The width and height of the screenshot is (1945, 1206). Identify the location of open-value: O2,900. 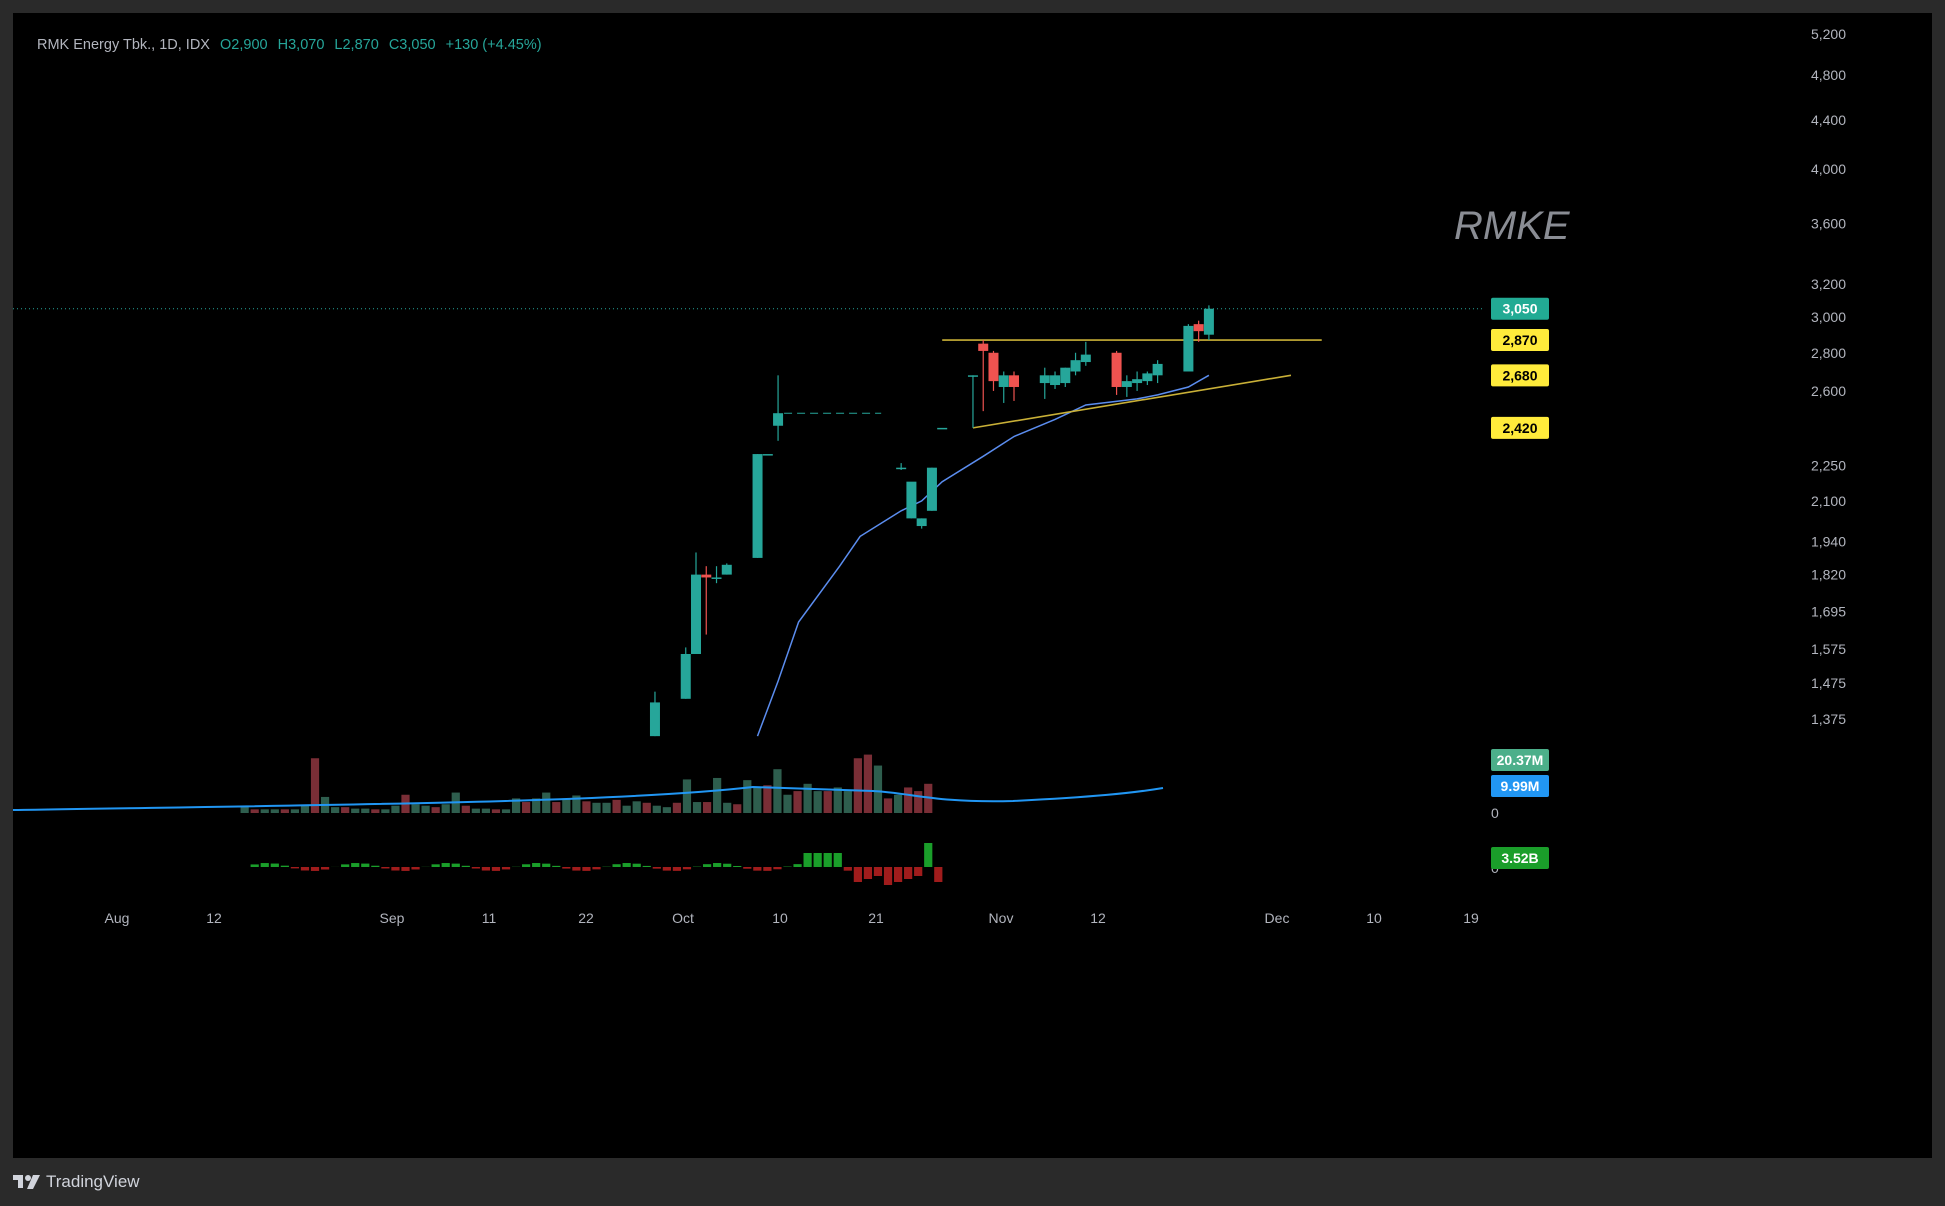
(244, 45).